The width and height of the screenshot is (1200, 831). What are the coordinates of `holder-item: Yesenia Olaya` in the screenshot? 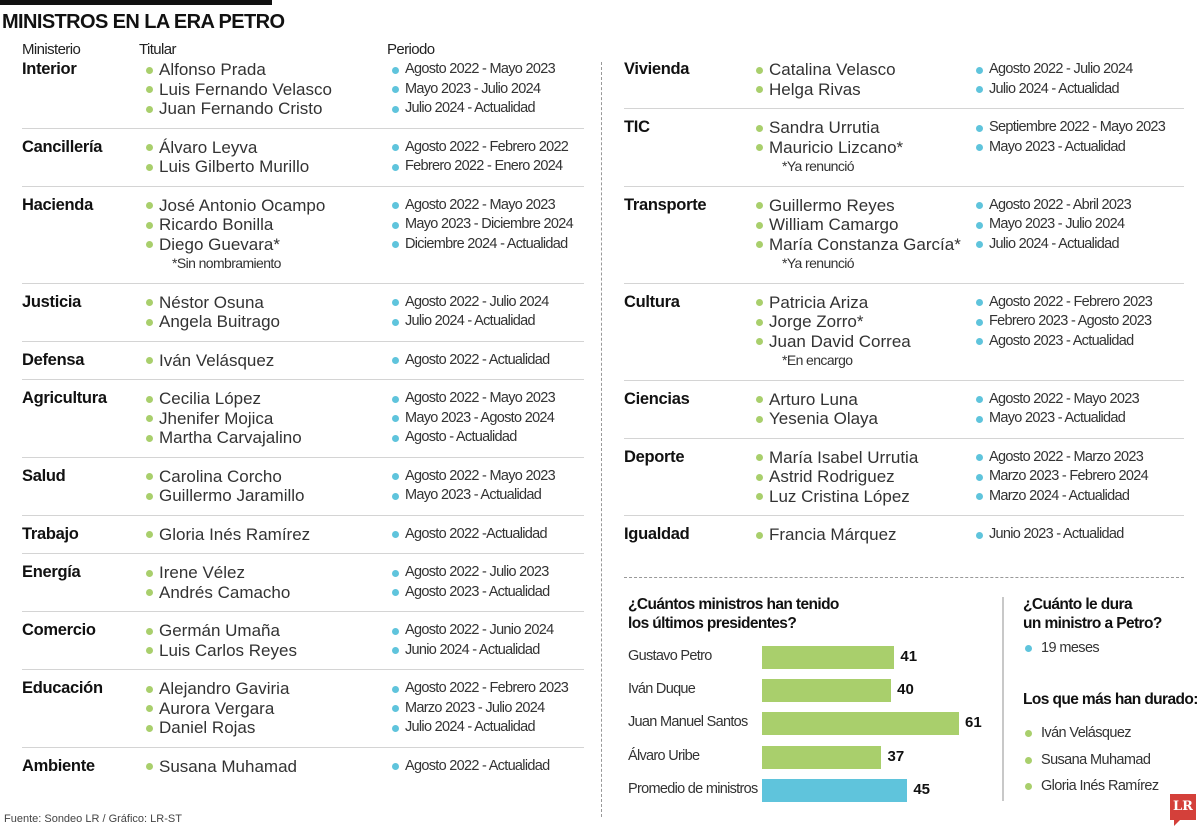 It's located at (817, 419).